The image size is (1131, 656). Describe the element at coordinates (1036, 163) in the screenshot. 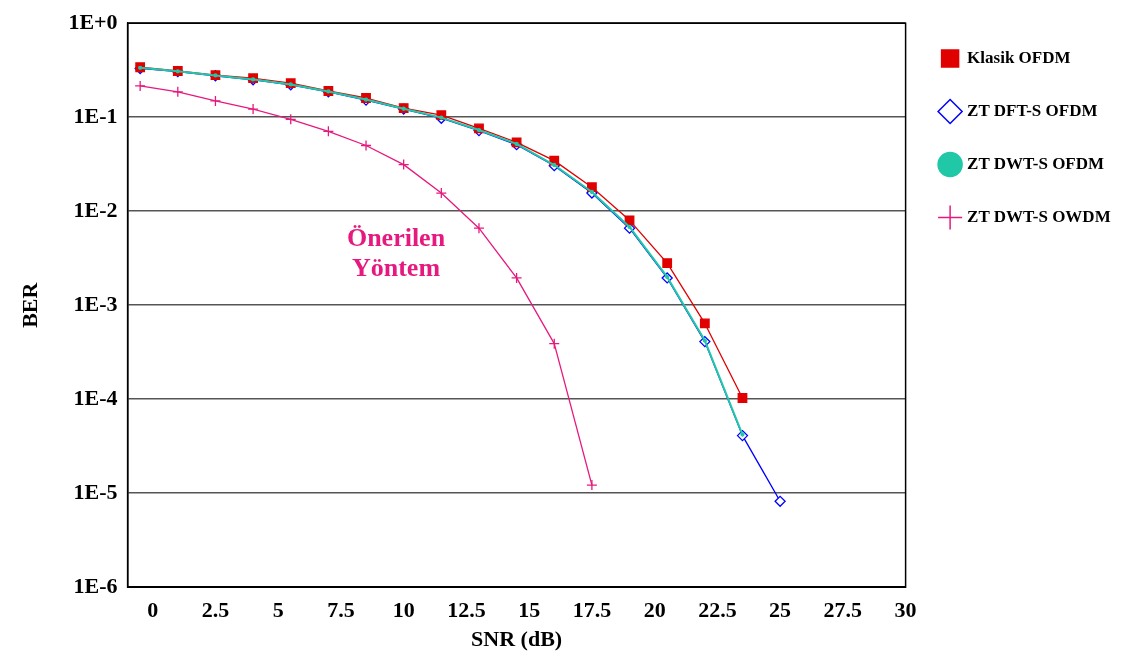

I see `legend-label: ZT DWT-S OFDM` at that location.